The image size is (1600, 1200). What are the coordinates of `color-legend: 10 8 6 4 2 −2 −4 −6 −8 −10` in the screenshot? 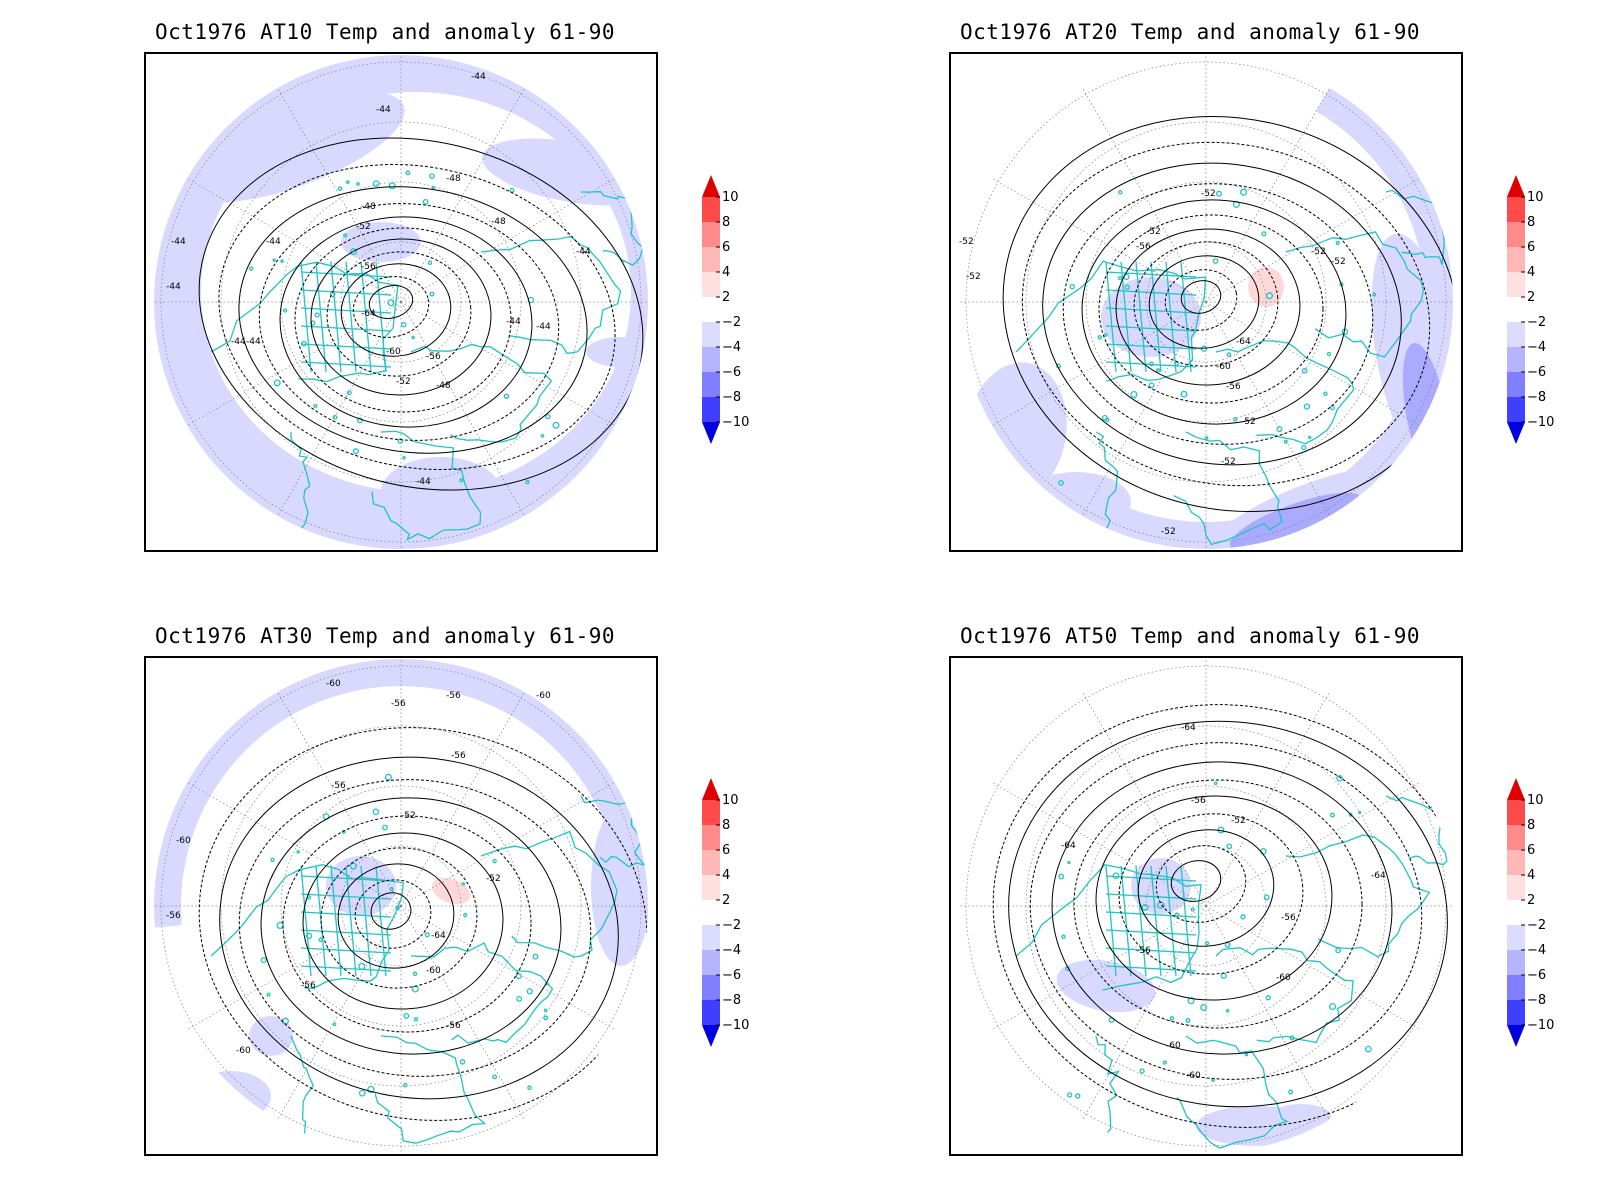 It's located at (730, 923).